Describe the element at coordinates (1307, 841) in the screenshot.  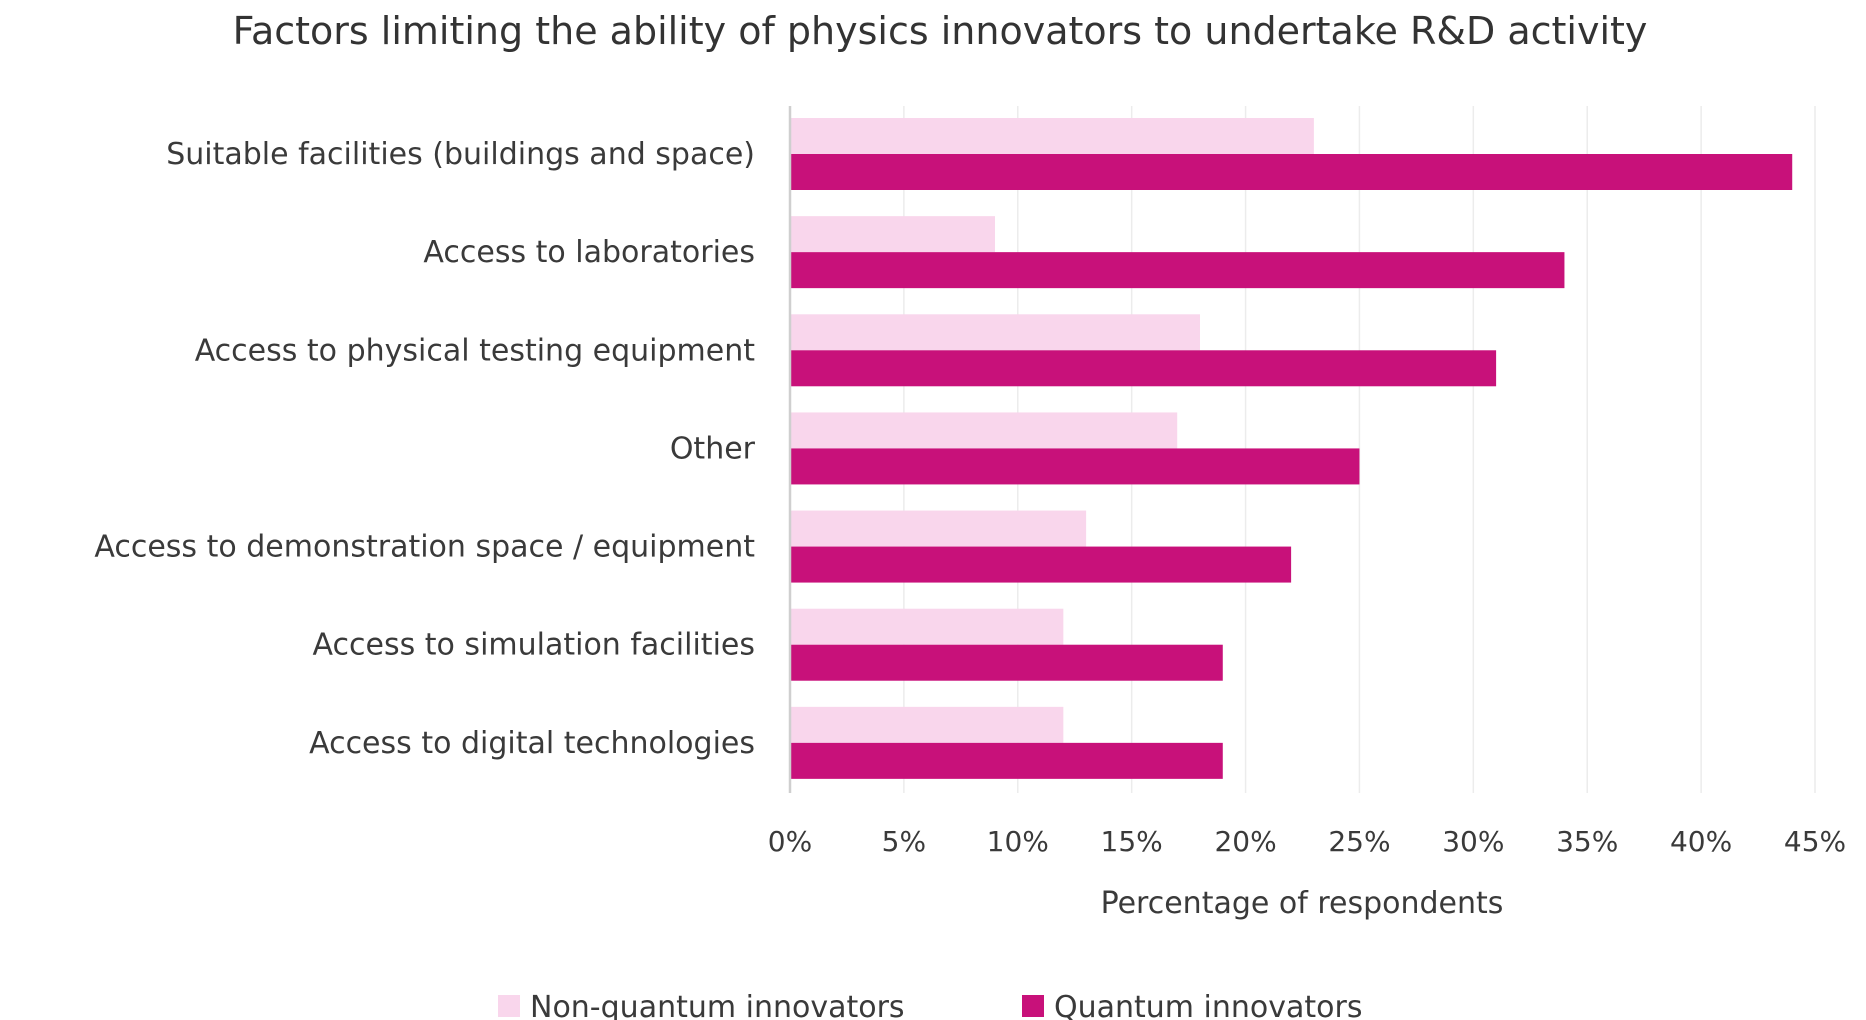
I see `x-tick-labels: 0% 5% 10% 15% 20% 25% 30% 35% 40% 45%` at that location.